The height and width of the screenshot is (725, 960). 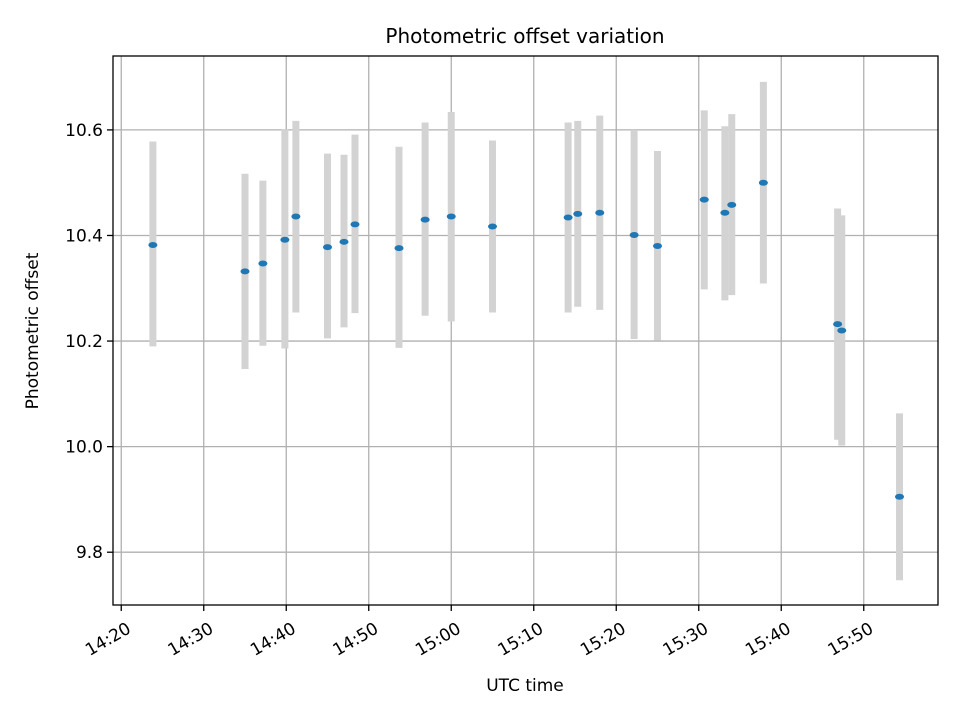 What do you see at coordinates (84, 236) in the screenshot?
I see `y-tick-label: 10.4` at bounding box center [84, 236].